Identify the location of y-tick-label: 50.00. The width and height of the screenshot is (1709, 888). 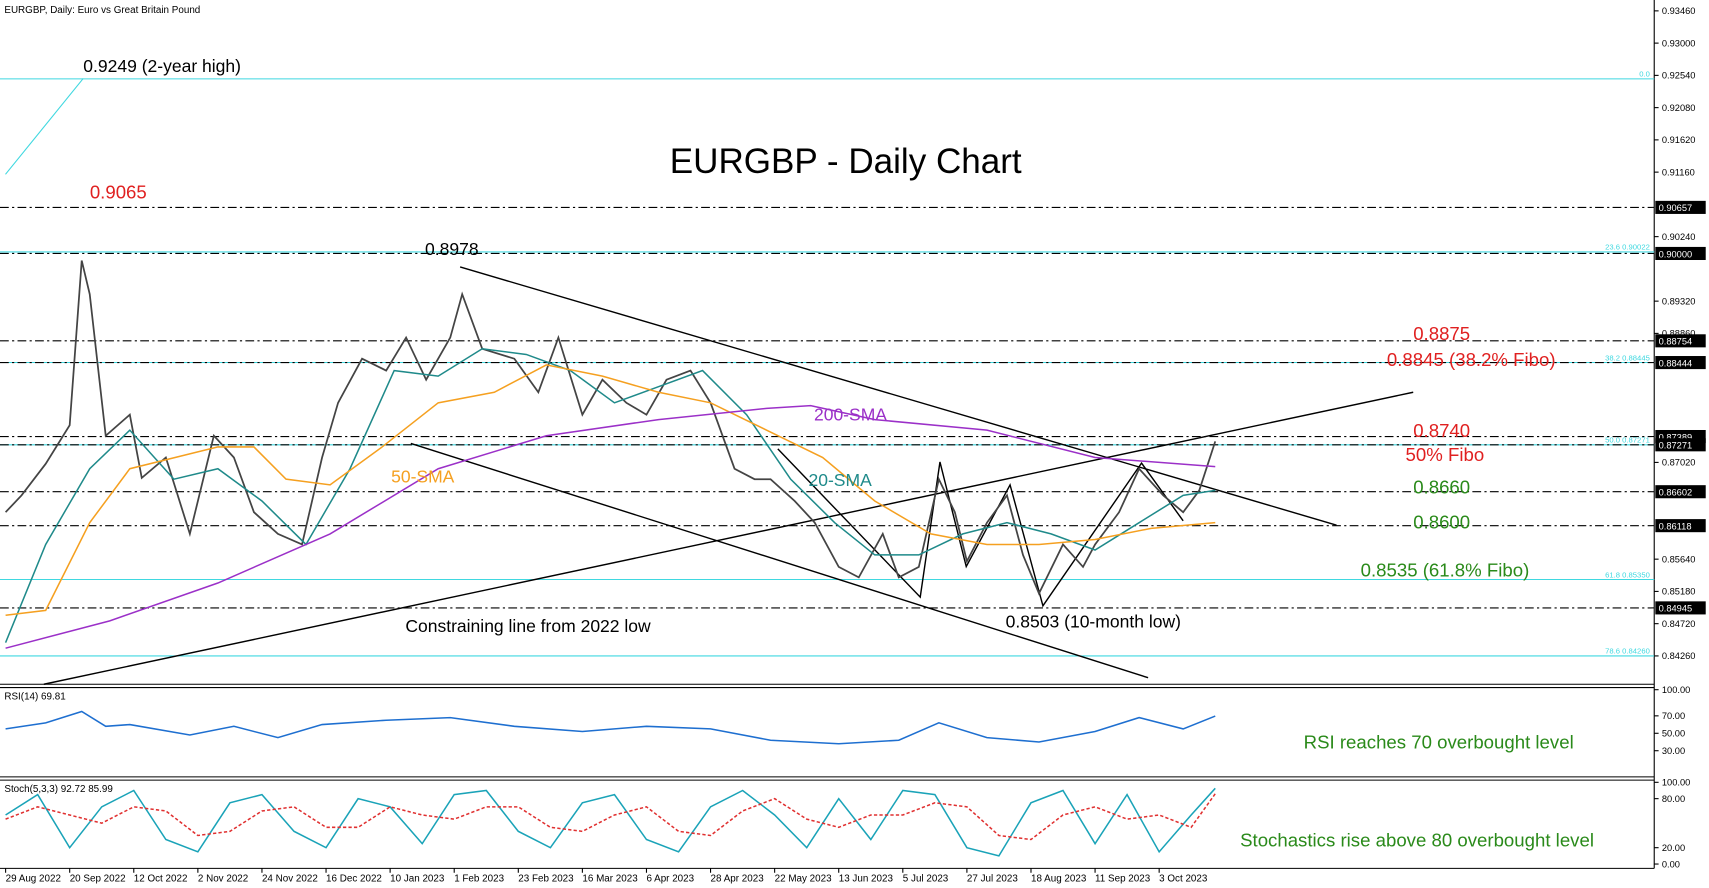
(1673, 734).